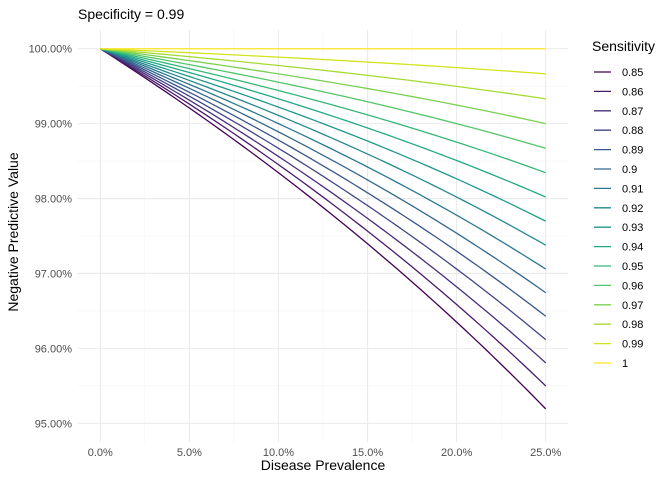 The height and width of the screenshot is (480, 672). I want to click on legend-label-0.95: 0.95, so click(632, 267).